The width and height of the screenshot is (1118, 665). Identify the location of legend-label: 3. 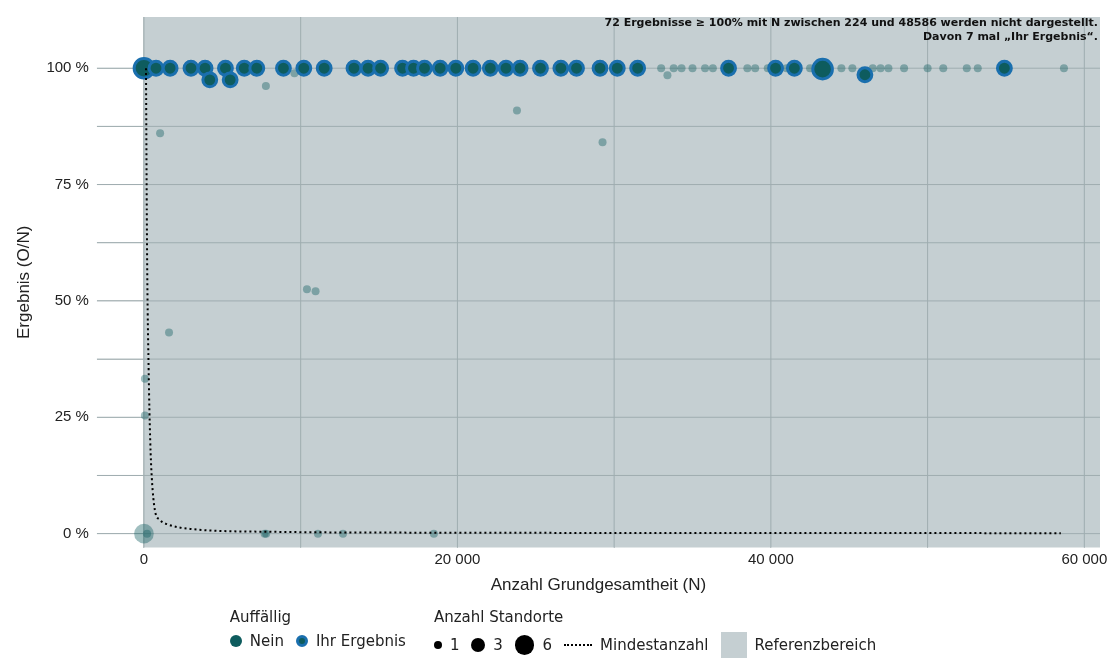
(498, 645).